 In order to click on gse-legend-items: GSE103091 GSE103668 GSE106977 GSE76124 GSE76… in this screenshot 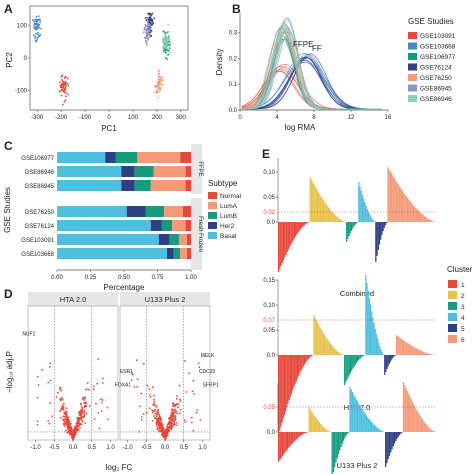, I will do `click(432, 67)`.